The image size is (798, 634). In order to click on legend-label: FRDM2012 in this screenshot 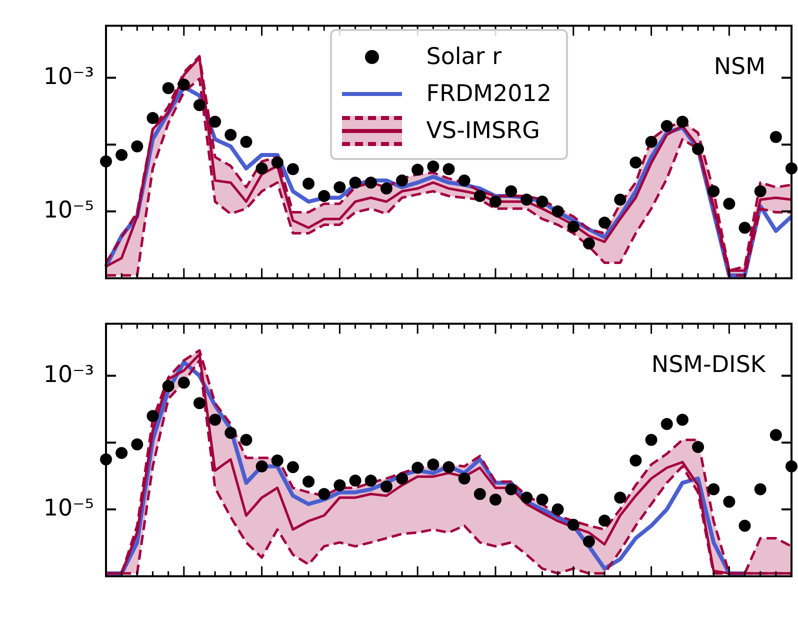, I will do `click(489, 94)`.